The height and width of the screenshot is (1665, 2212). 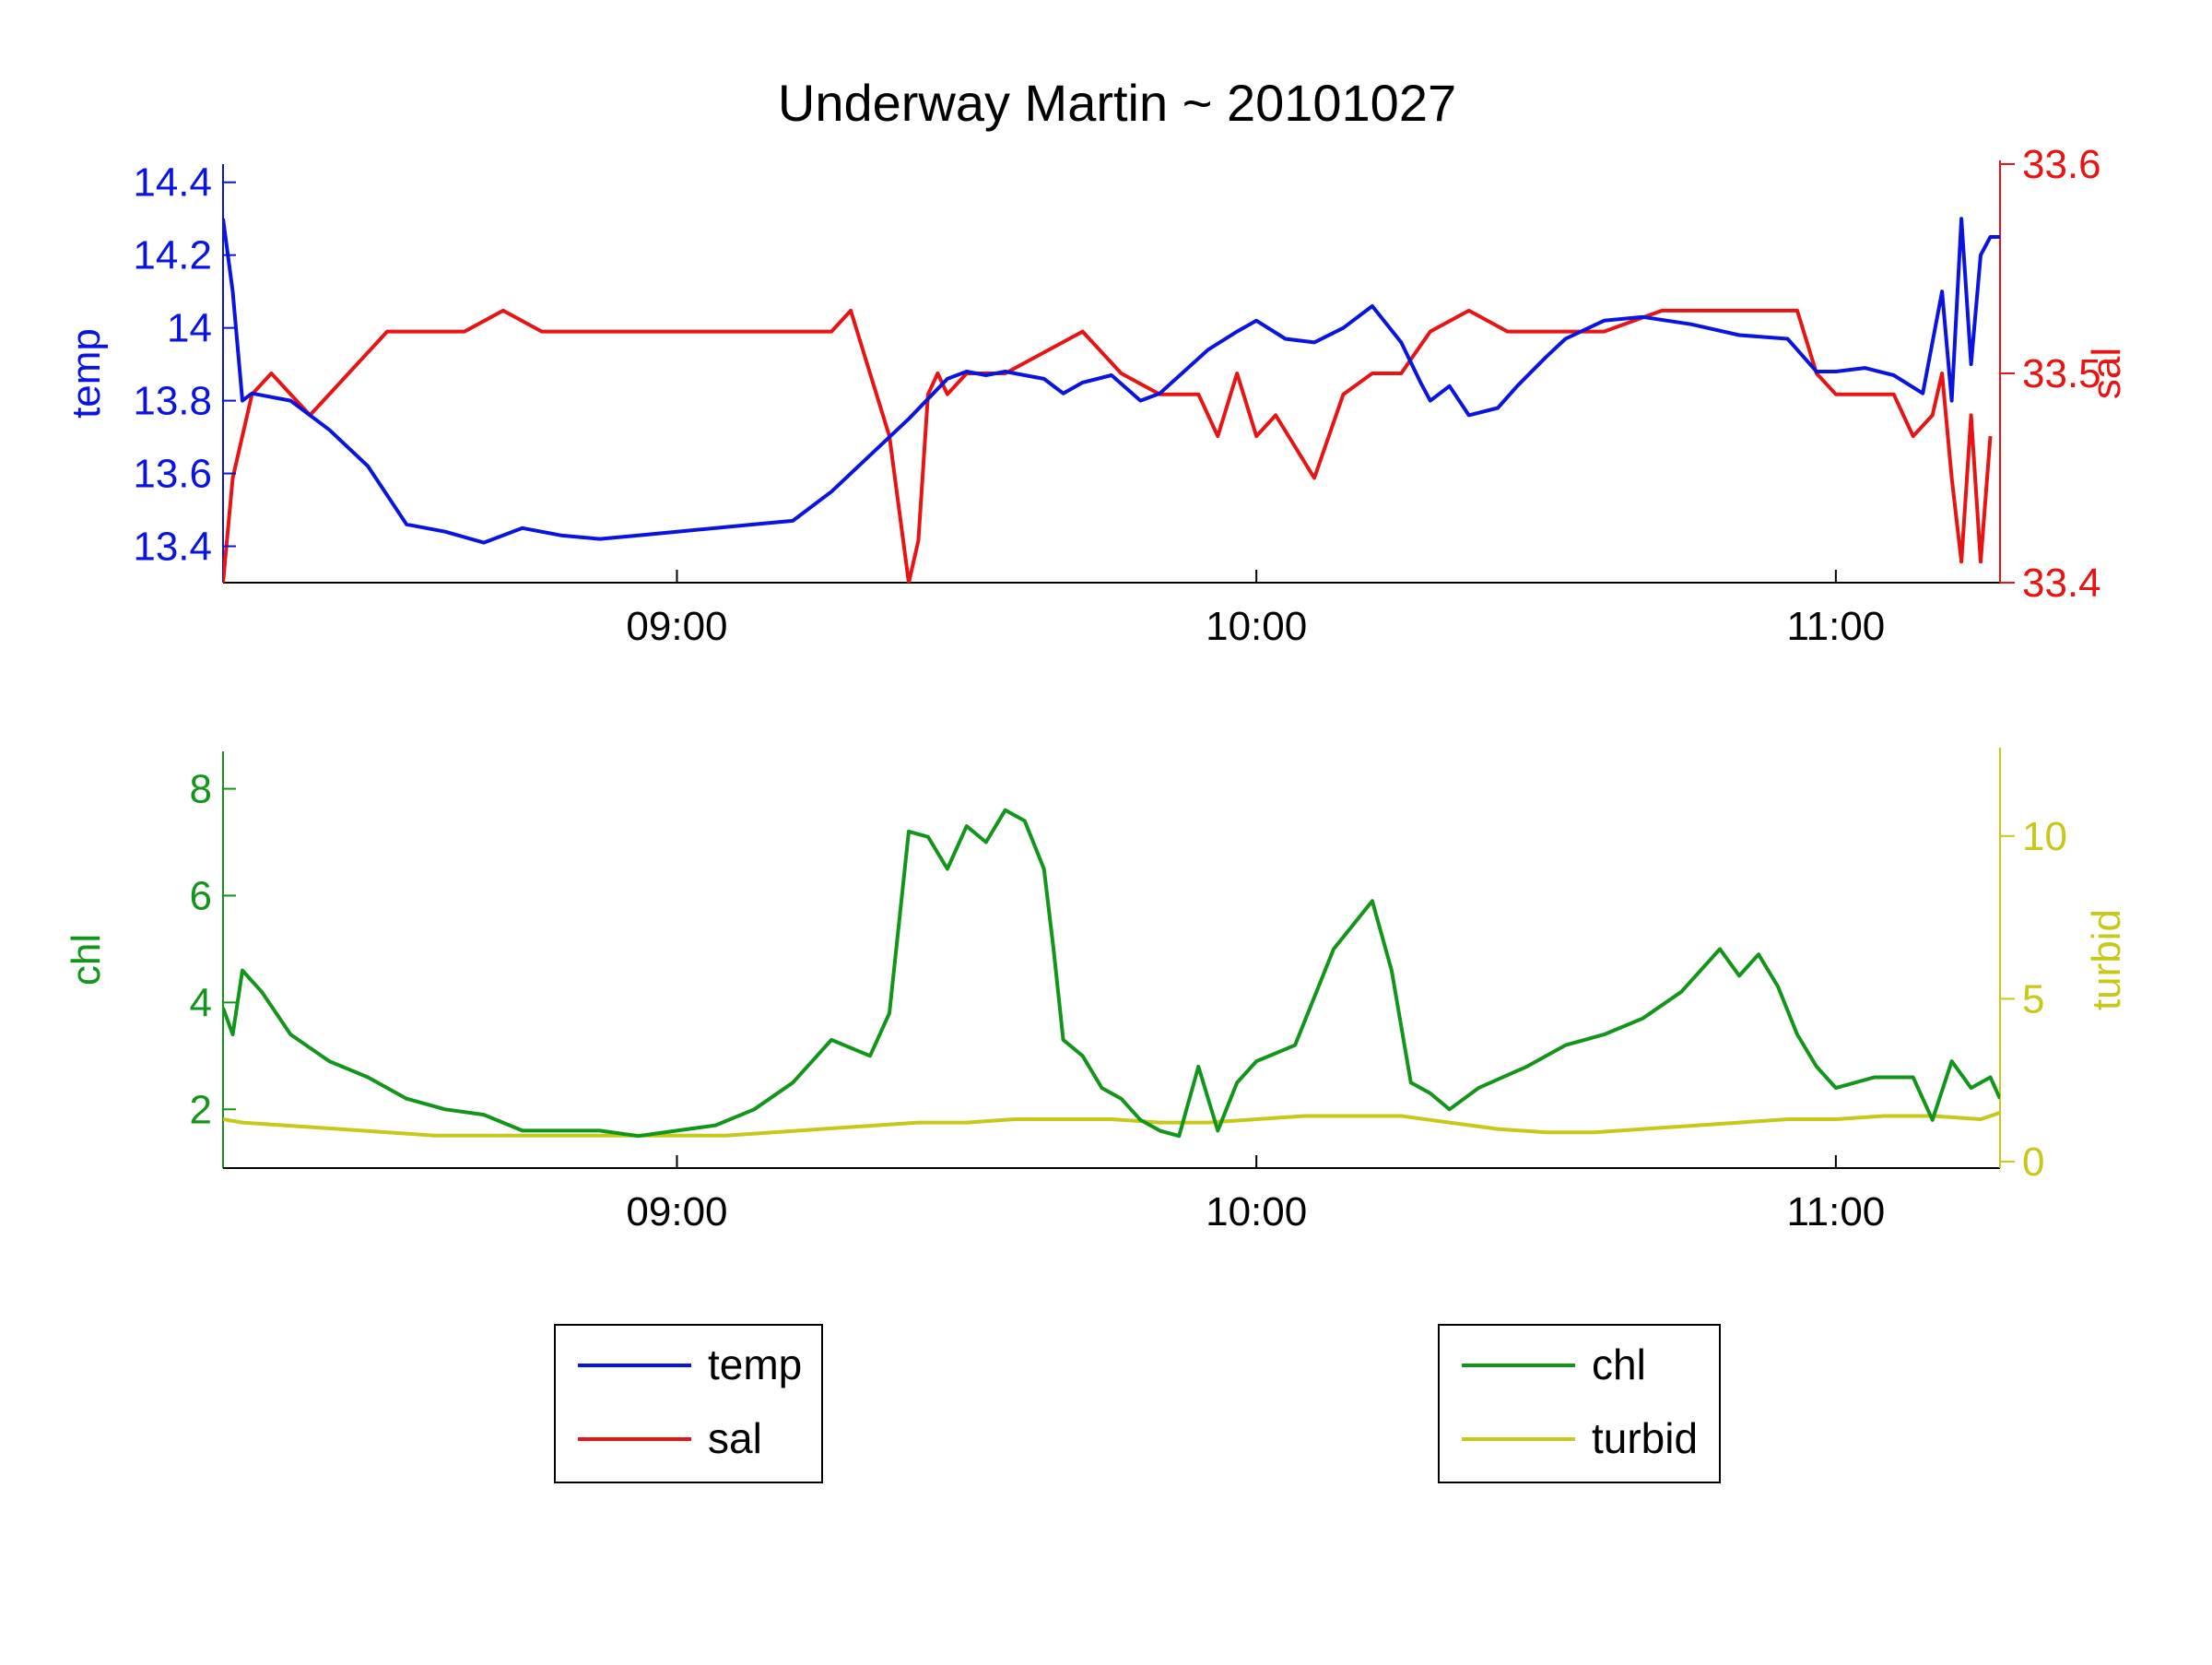 What do you see at coordinates (1645, 1438) in the screenshot?
I see `legend-label-turbid: turbid` at bounding box center [1645, 1438].